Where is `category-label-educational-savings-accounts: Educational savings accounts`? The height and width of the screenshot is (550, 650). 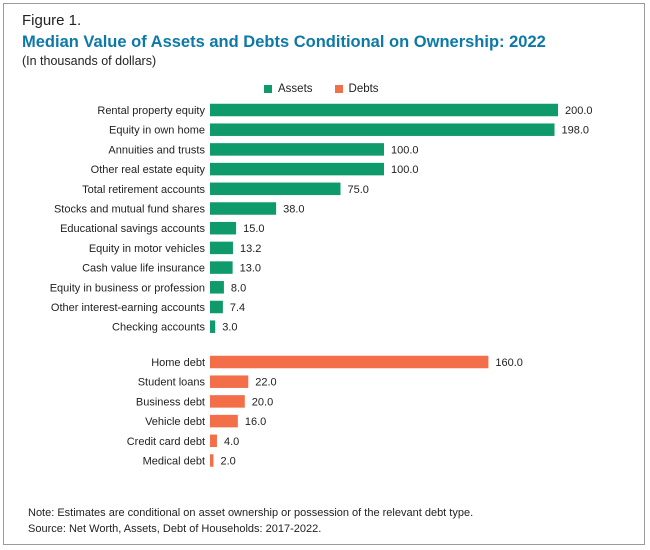 category-label-educational-savings-accounts: Educational savings accounts is located at coordinates (132, 229).